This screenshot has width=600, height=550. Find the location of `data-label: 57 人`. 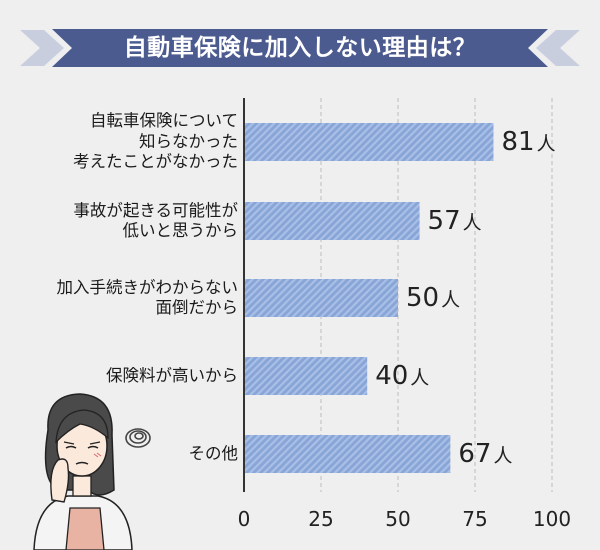

data-label: 57 人 is located at coordinates (455, 221).